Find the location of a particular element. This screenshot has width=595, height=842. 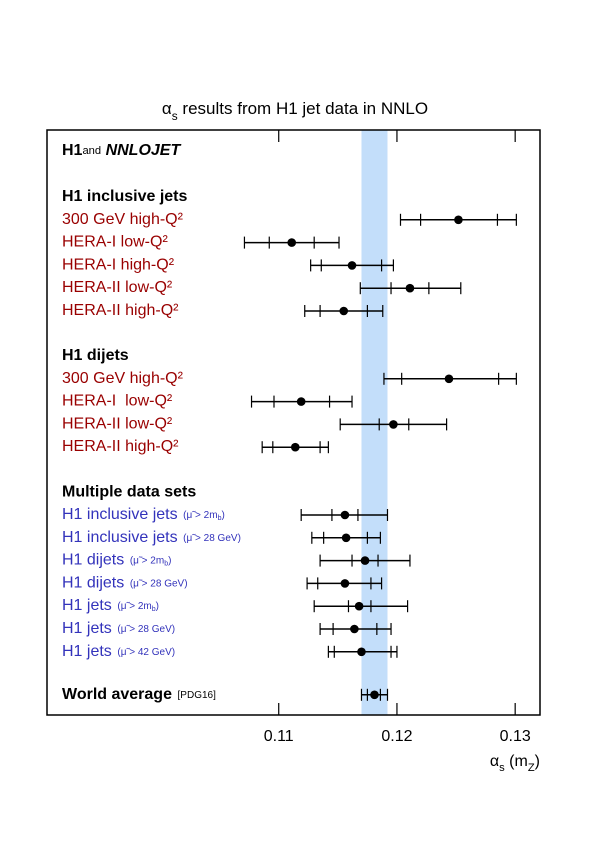

text-part: (m is located at coordinates (516, 761).